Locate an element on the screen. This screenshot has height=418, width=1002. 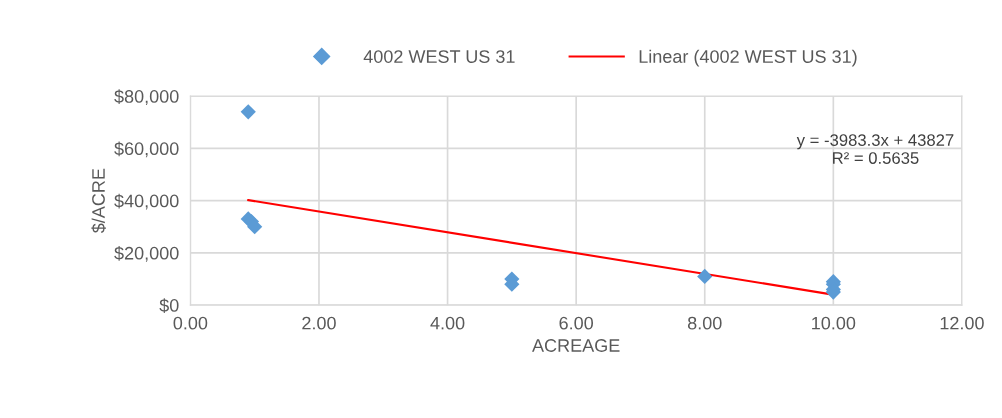
legend-label: Linear (4002 WEST US 31) is located at coordinates (748, 58).